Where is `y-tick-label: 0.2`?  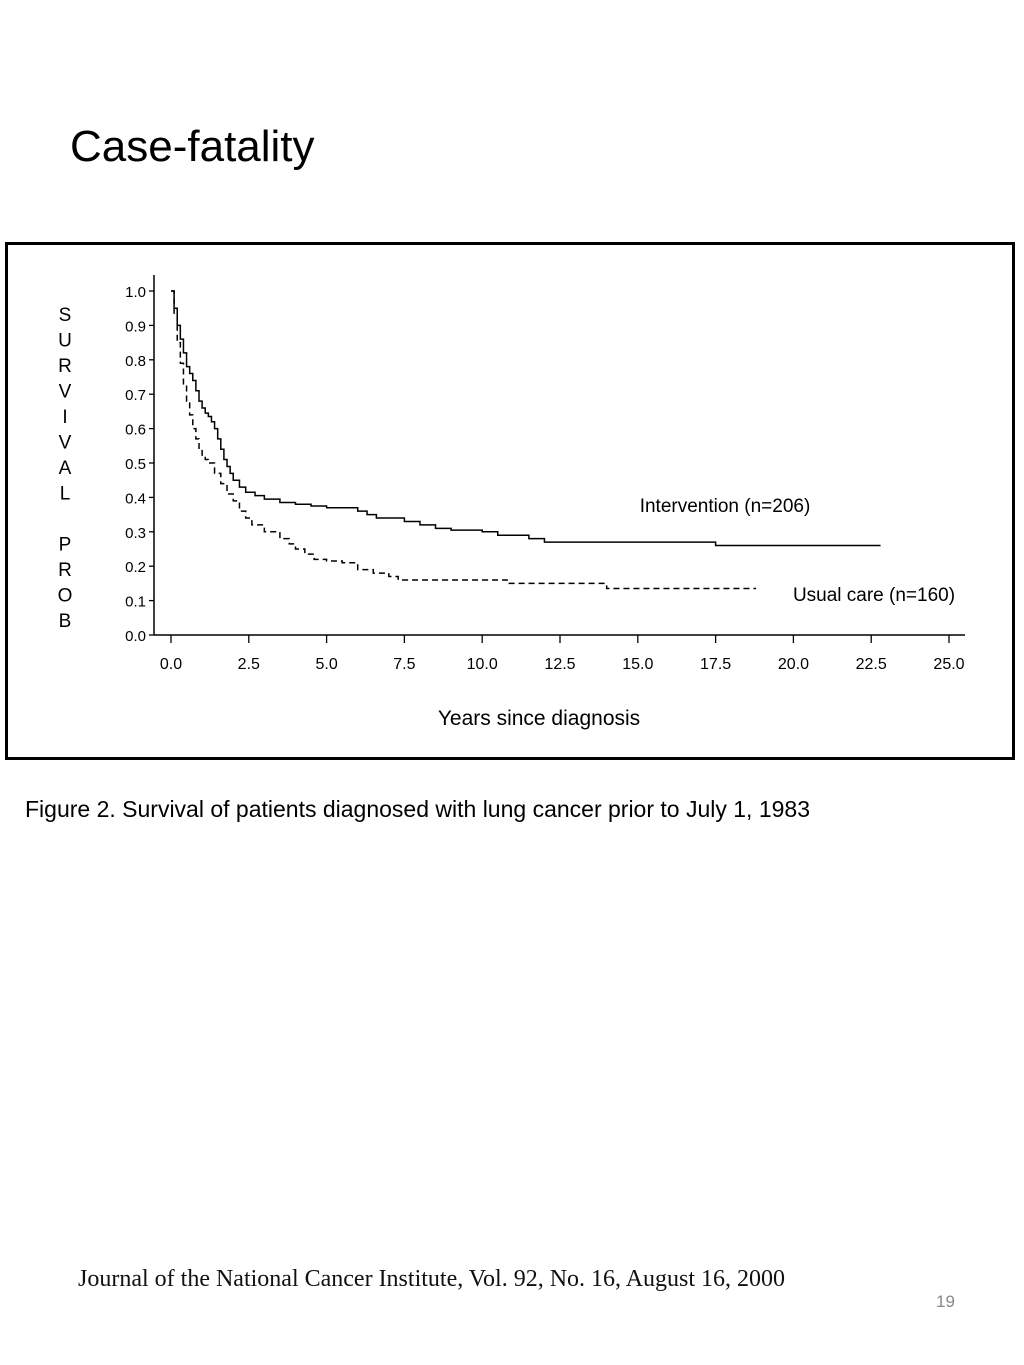 y-tick-label: 0.2 is located at coordinates (135, 567).